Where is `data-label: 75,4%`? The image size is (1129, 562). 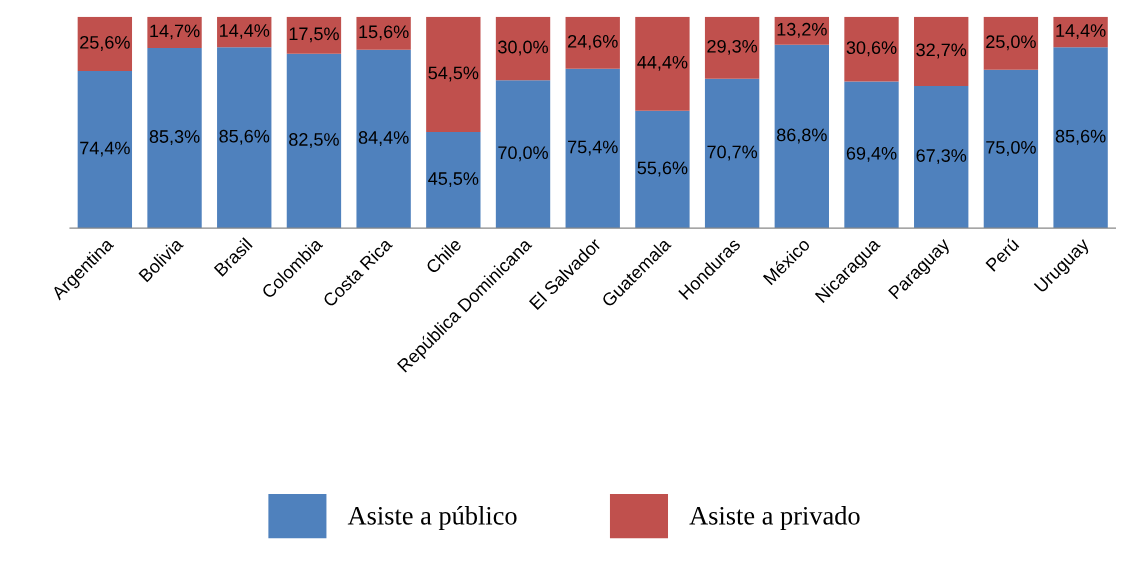 data-label: 75,4% is located at coordinates (593, 148).